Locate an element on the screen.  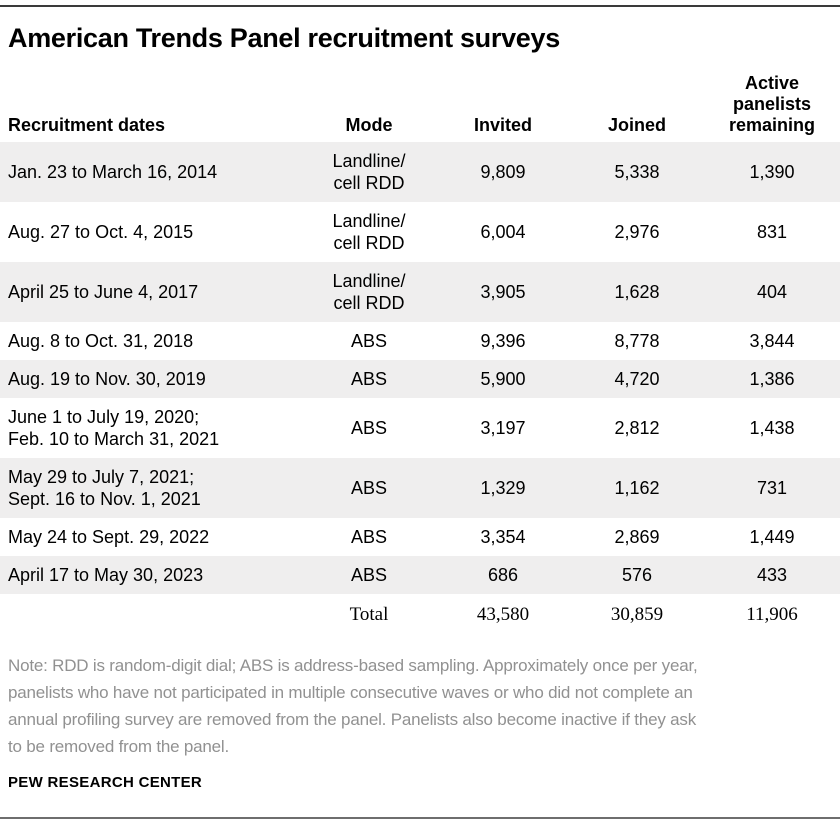
cell-recruitment-dates: Aug. 8 to Oct. 31, 2018 is located at coordinates (101, 341).